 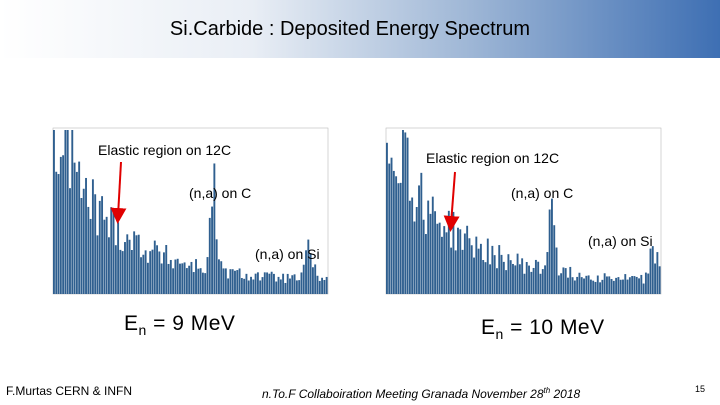 What do you see at coordinates (165, 150) in the screenshot?
I see `left-elastic-label: Elastic region on 12C` at bounding box center [165, 150].